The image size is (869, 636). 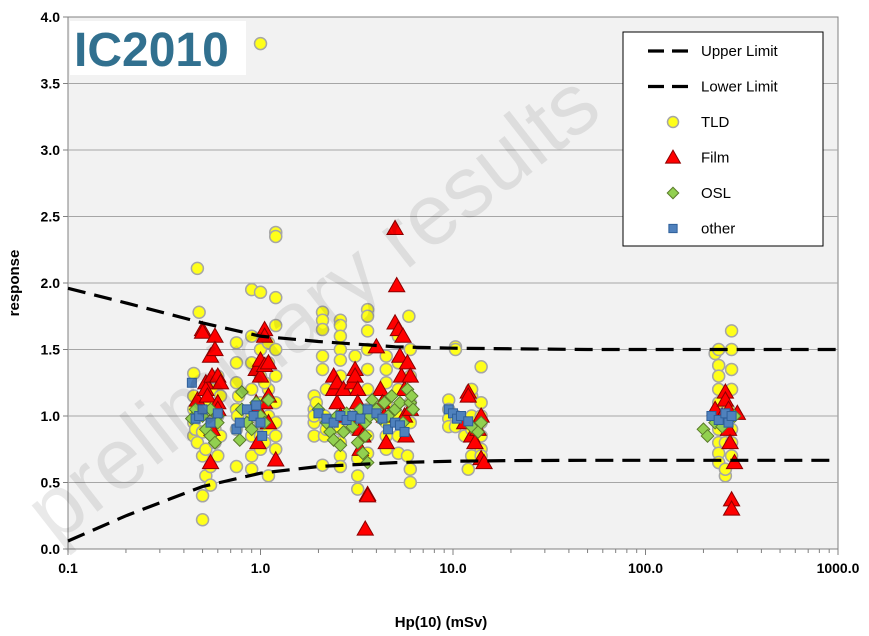 What do you see at coordinates (51, 17) in the screenshot?
I see `y-tick-label: 4.0` at bounding box center [51, 17].